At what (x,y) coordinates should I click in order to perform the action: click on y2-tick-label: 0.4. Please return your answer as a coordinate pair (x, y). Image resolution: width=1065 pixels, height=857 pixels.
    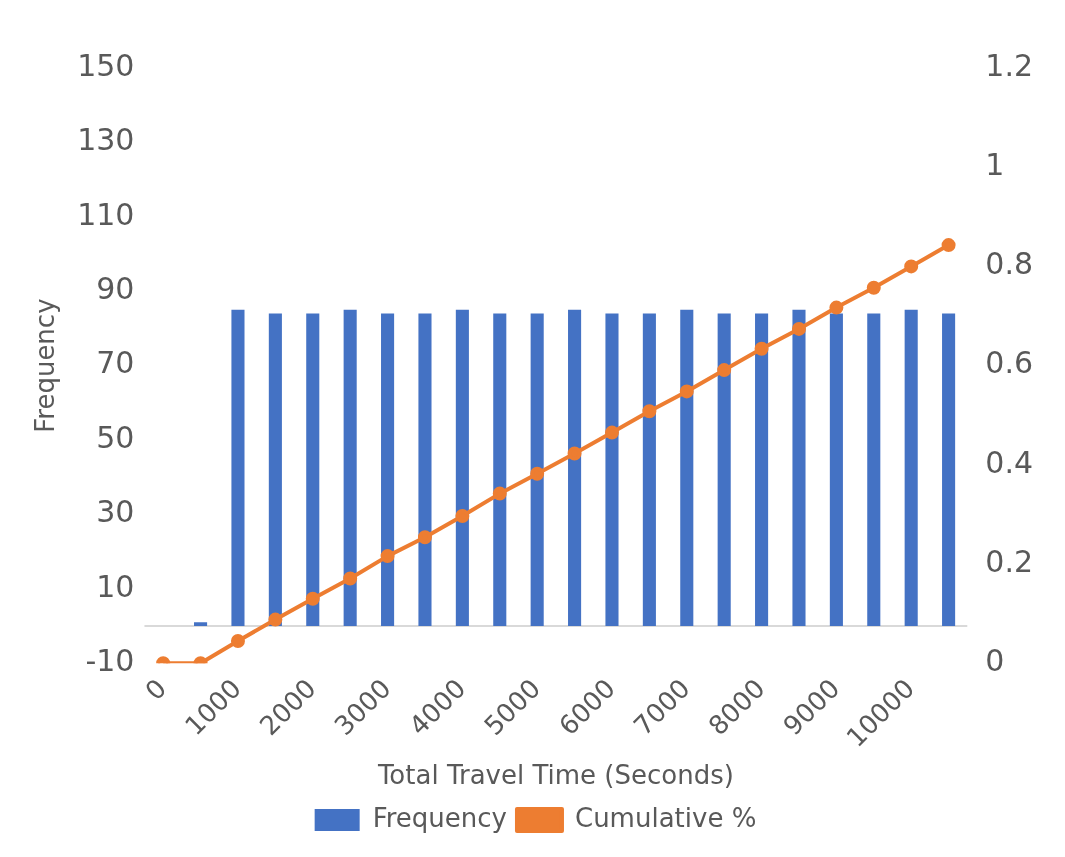
    Looking at the image, I should click on (1009, 462).